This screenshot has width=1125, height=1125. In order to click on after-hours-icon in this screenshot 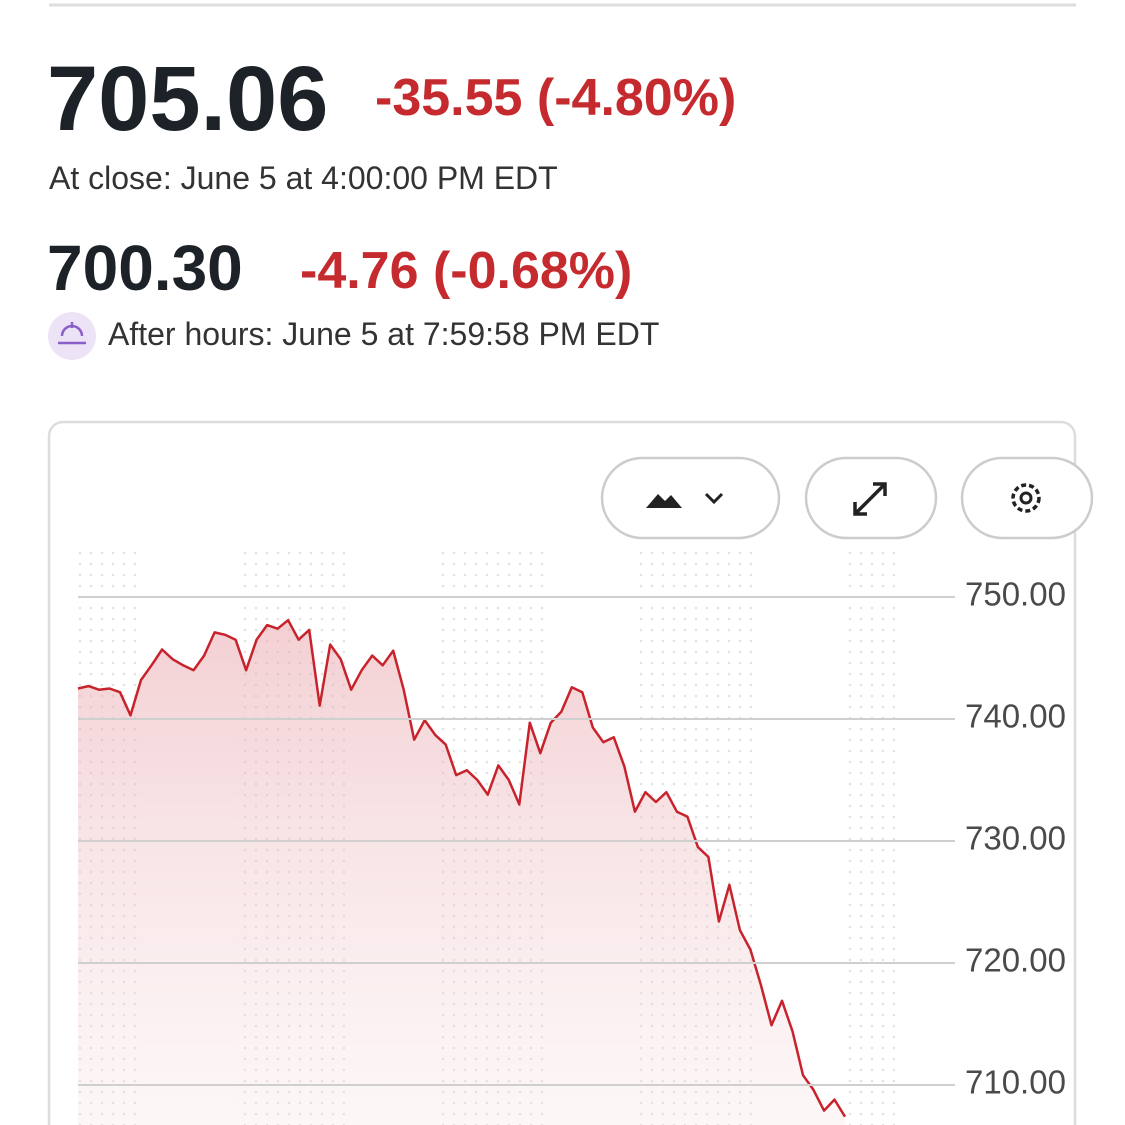, I will do `click(72, 336)`.